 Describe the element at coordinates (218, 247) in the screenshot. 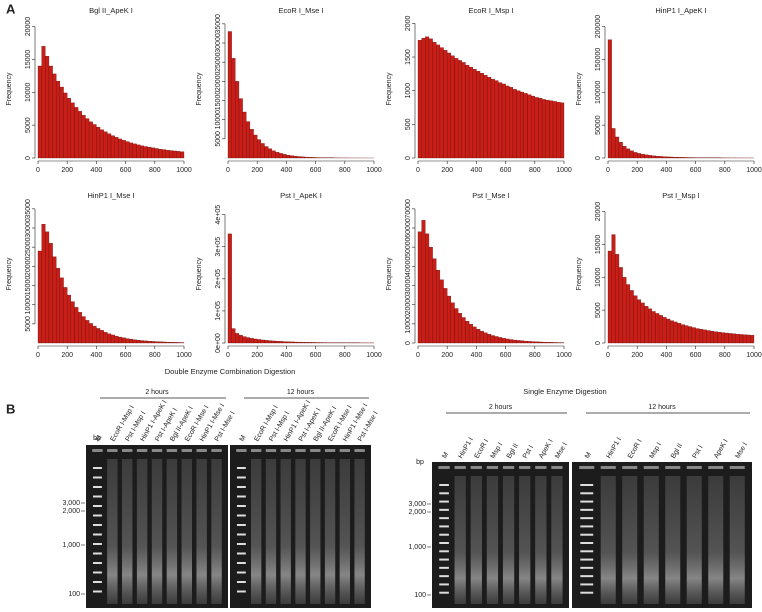

I see `y-tick-label: 3e+05` at that location.